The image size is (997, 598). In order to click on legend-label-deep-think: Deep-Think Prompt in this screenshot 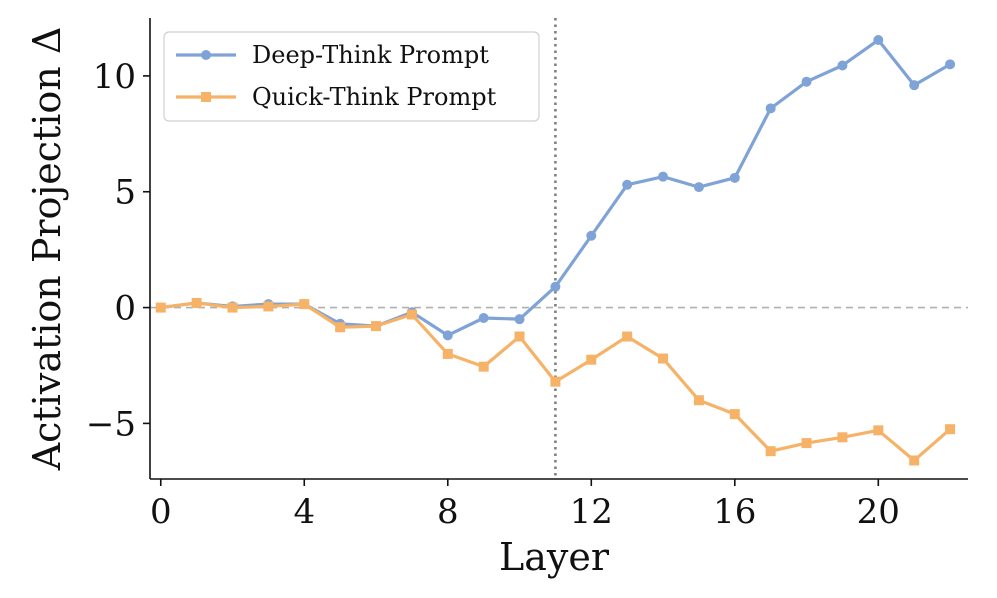, I will do `click(370, 55)`.